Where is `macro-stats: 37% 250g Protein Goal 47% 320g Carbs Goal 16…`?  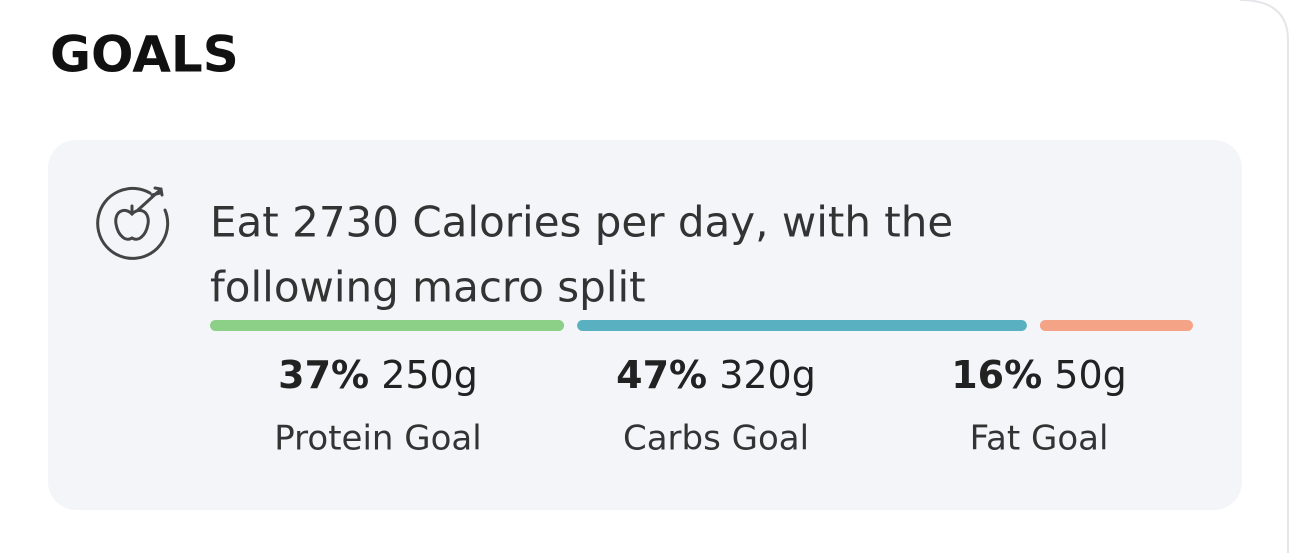 macro-stats: 37% 250g Protein Goal 47% 320g Carbs Goal 16… is located at coordinates (700, 406).